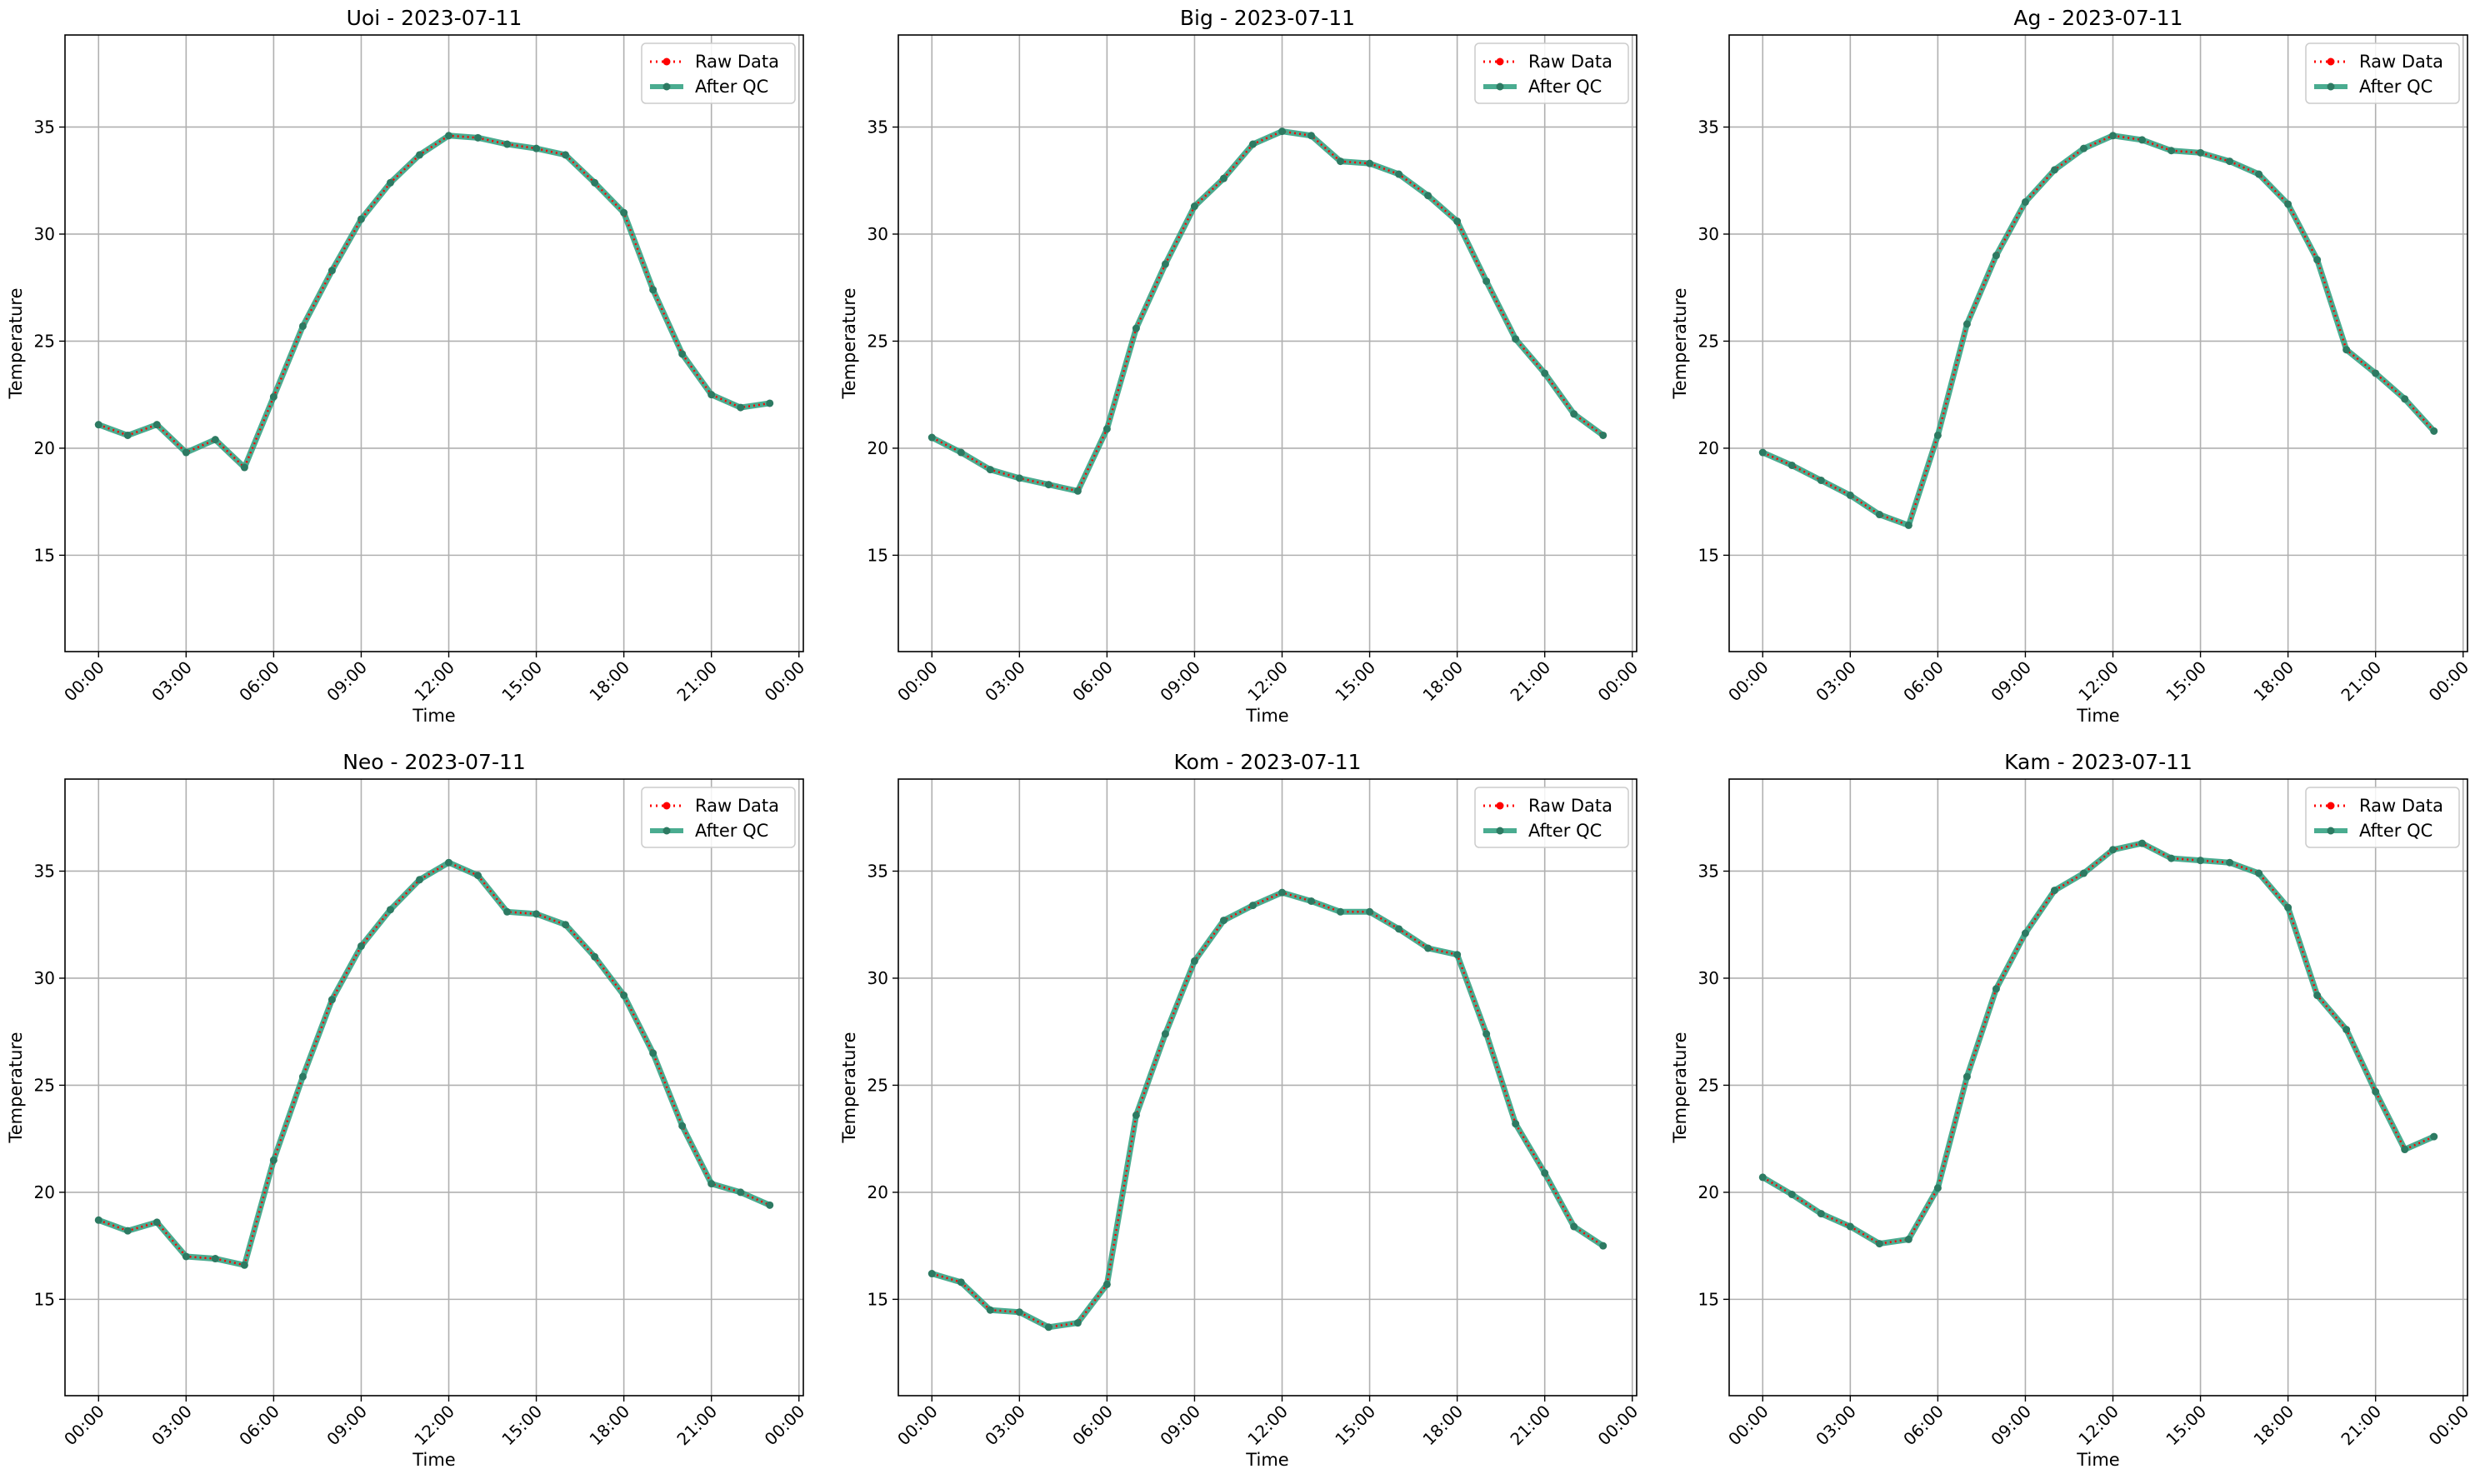  What do you see at coordinates (2273, 681) in the screenshot?
I see `x-tick-label: 18:00` at bounding box center [2273, 681].